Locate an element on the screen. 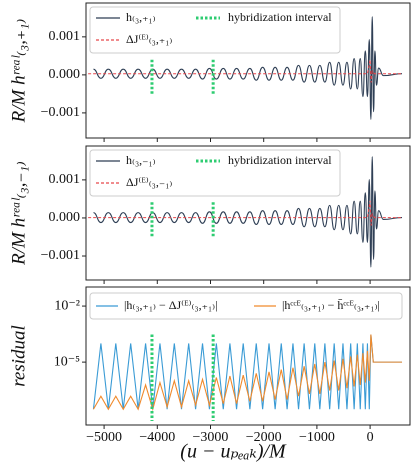  x-tick-label: −1000 is located at coordinates (317, 437).